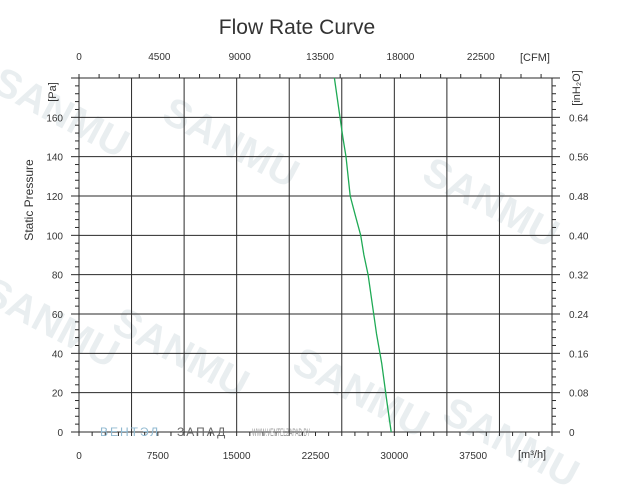 The image size is (617, 499). What do you see at coordinates (79, 57) in the screenshot?
I see `x-top-tick-label: 0` at bounding box center [79, 57].